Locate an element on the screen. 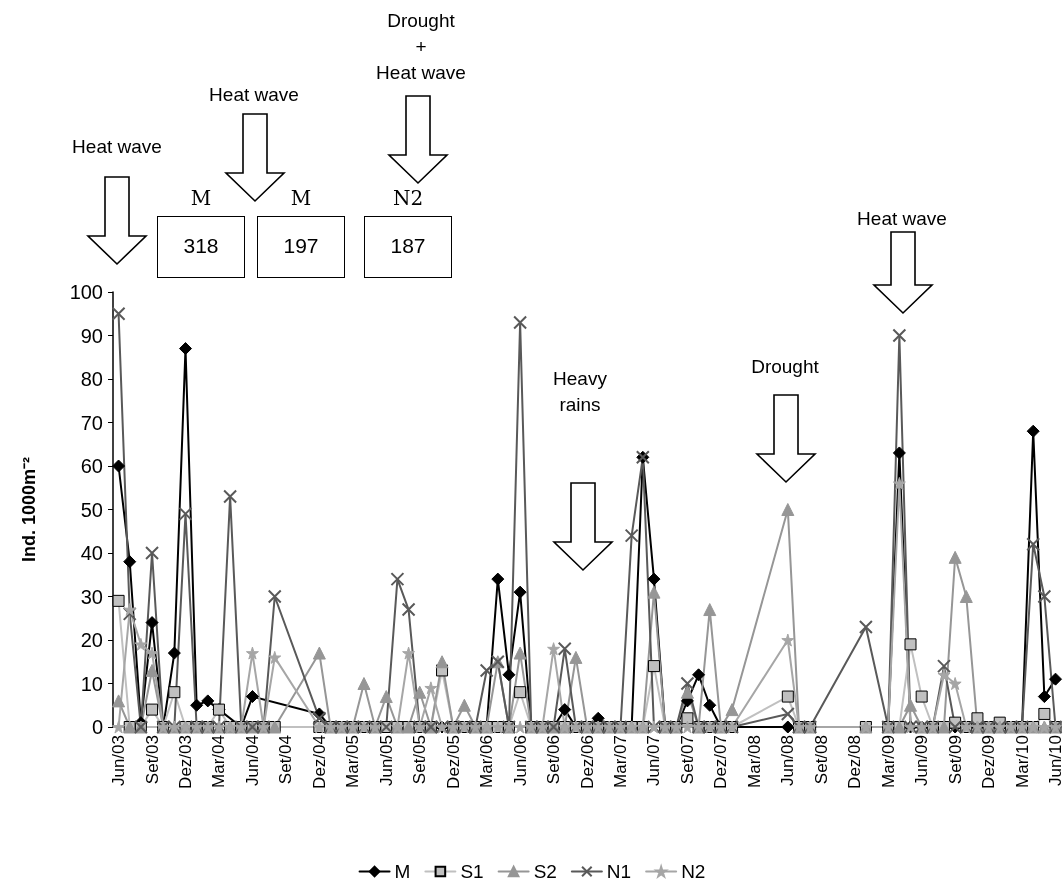  x-tick-label: Set/09 is located at coordinates (955, 760).